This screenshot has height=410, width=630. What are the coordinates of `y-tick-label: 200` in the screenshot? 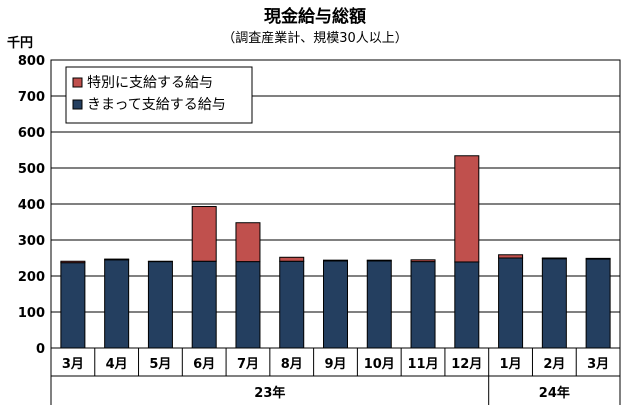 It's located at (31, 277).